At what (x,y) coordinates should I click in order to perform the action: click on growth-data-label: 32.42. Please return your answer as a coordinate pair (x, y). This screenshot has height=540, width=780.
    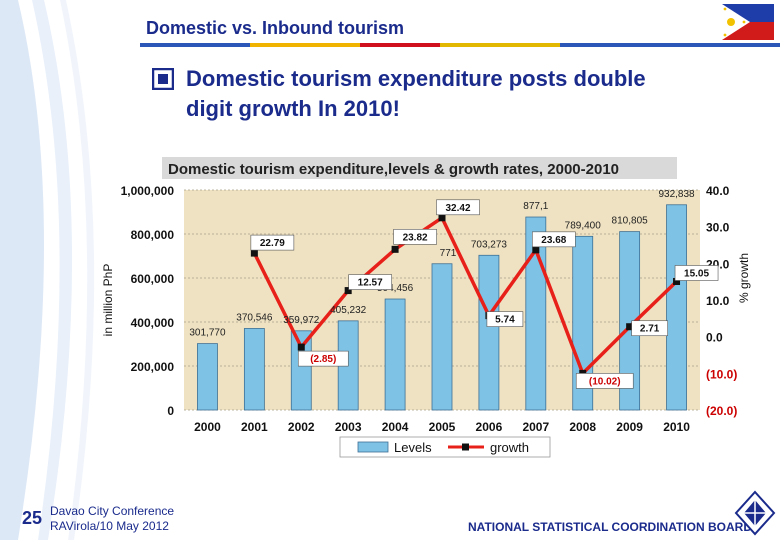
    Looking at the image, I should click on (457, 208).